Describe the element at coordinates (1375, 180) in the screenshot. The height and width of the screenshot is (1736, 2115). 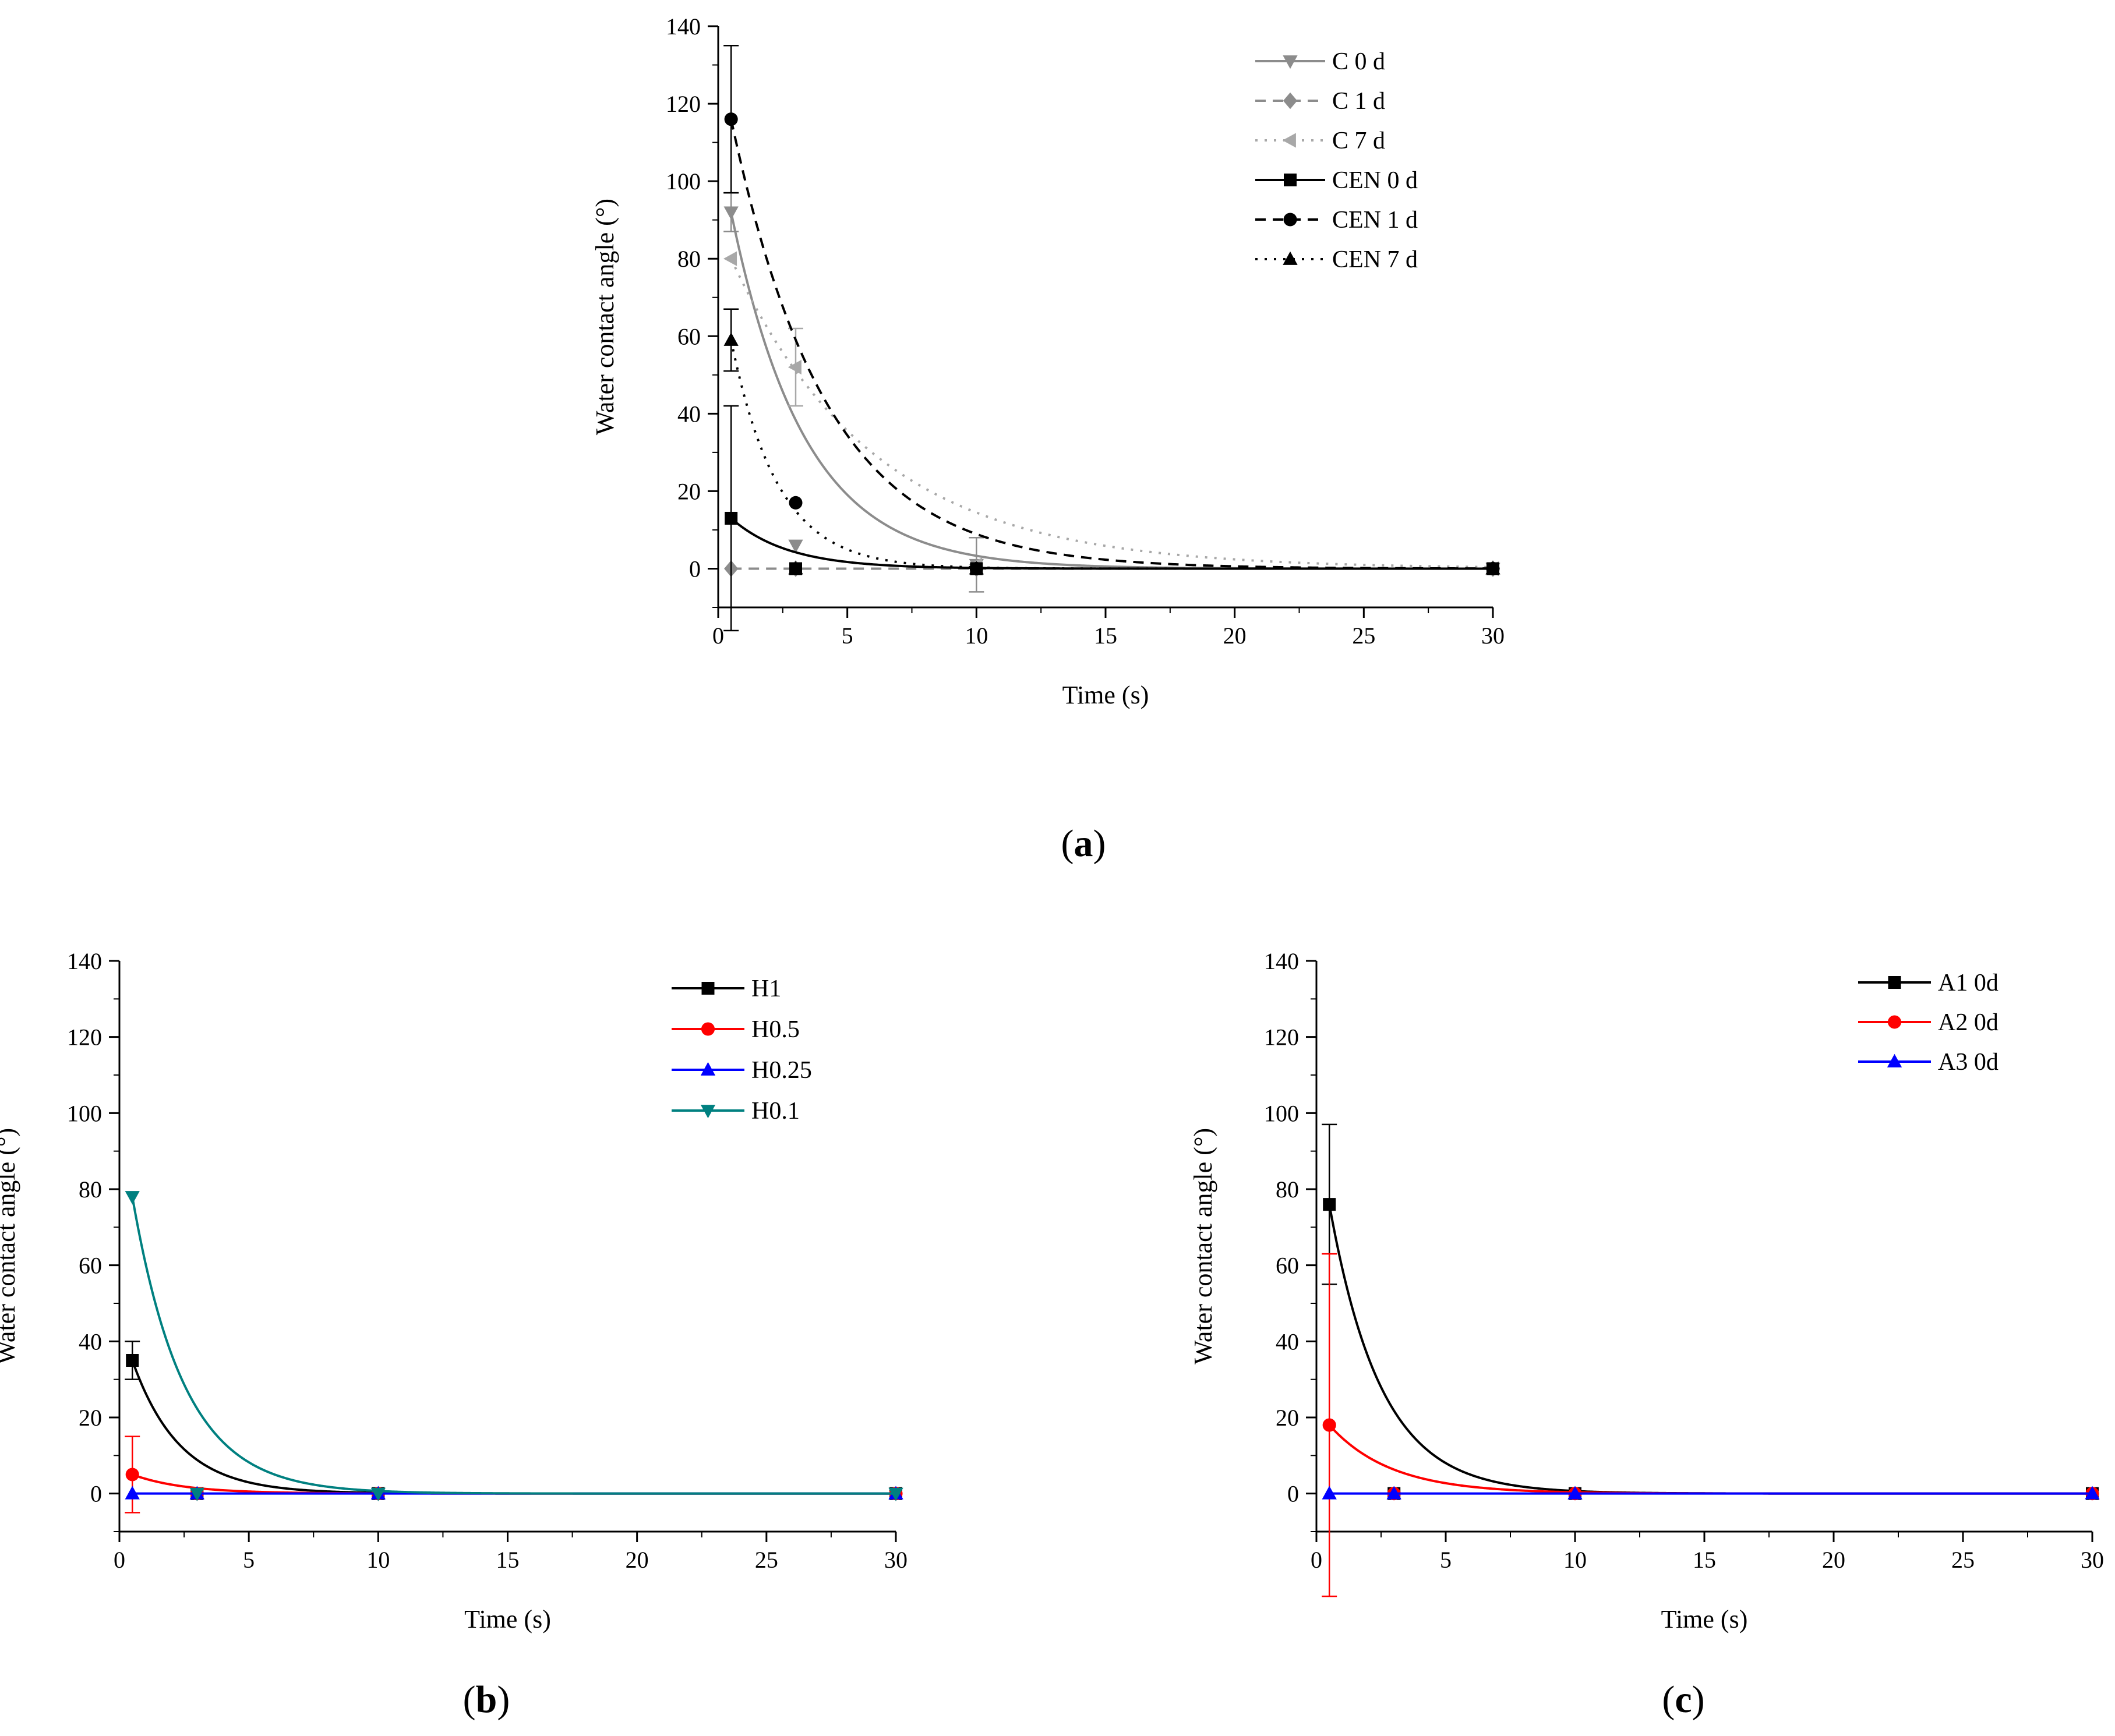
I see `legend-label: CEN 0 d` at that location.